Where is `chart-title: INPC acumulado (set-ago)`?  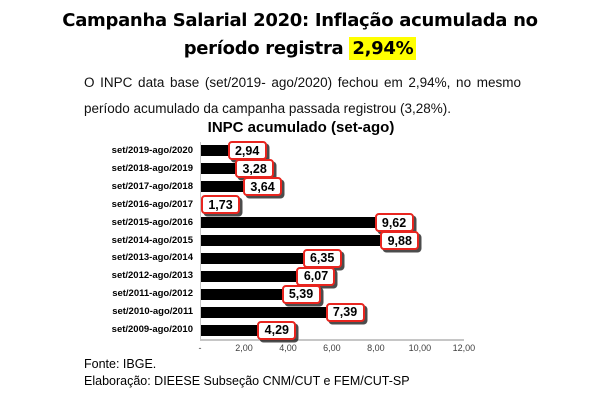
chart-title: INPC acumulado (set-ago) is located at coordinates (301, 127).